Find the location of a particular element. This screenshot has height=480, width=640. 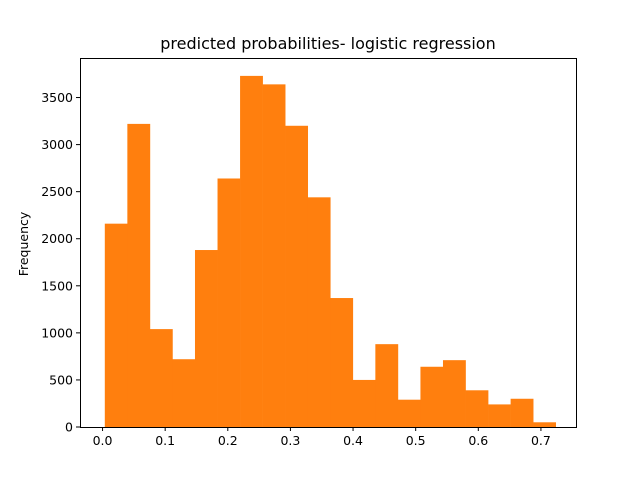

y-tick-label: 1500 is located at coordinates (57, 285).